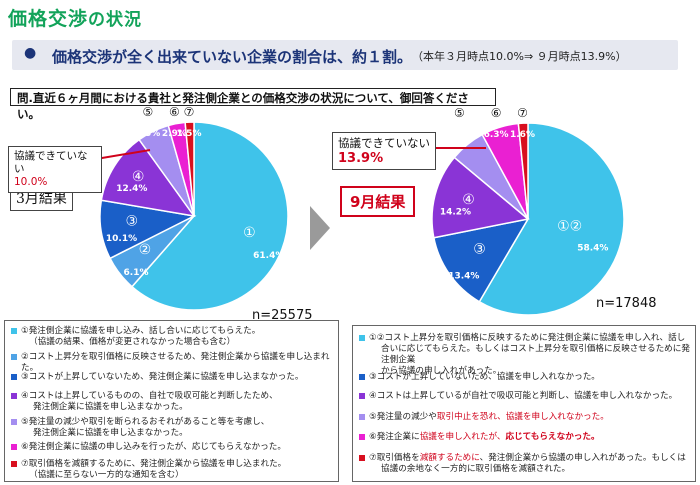  What do you see at coordinates (523, 396) in the screenshot?
I see `legend-text: ④コストは上昇しているが自社で吸収可能と判断し、協議を申し入れなかった。` at bounding box center [523, 396].